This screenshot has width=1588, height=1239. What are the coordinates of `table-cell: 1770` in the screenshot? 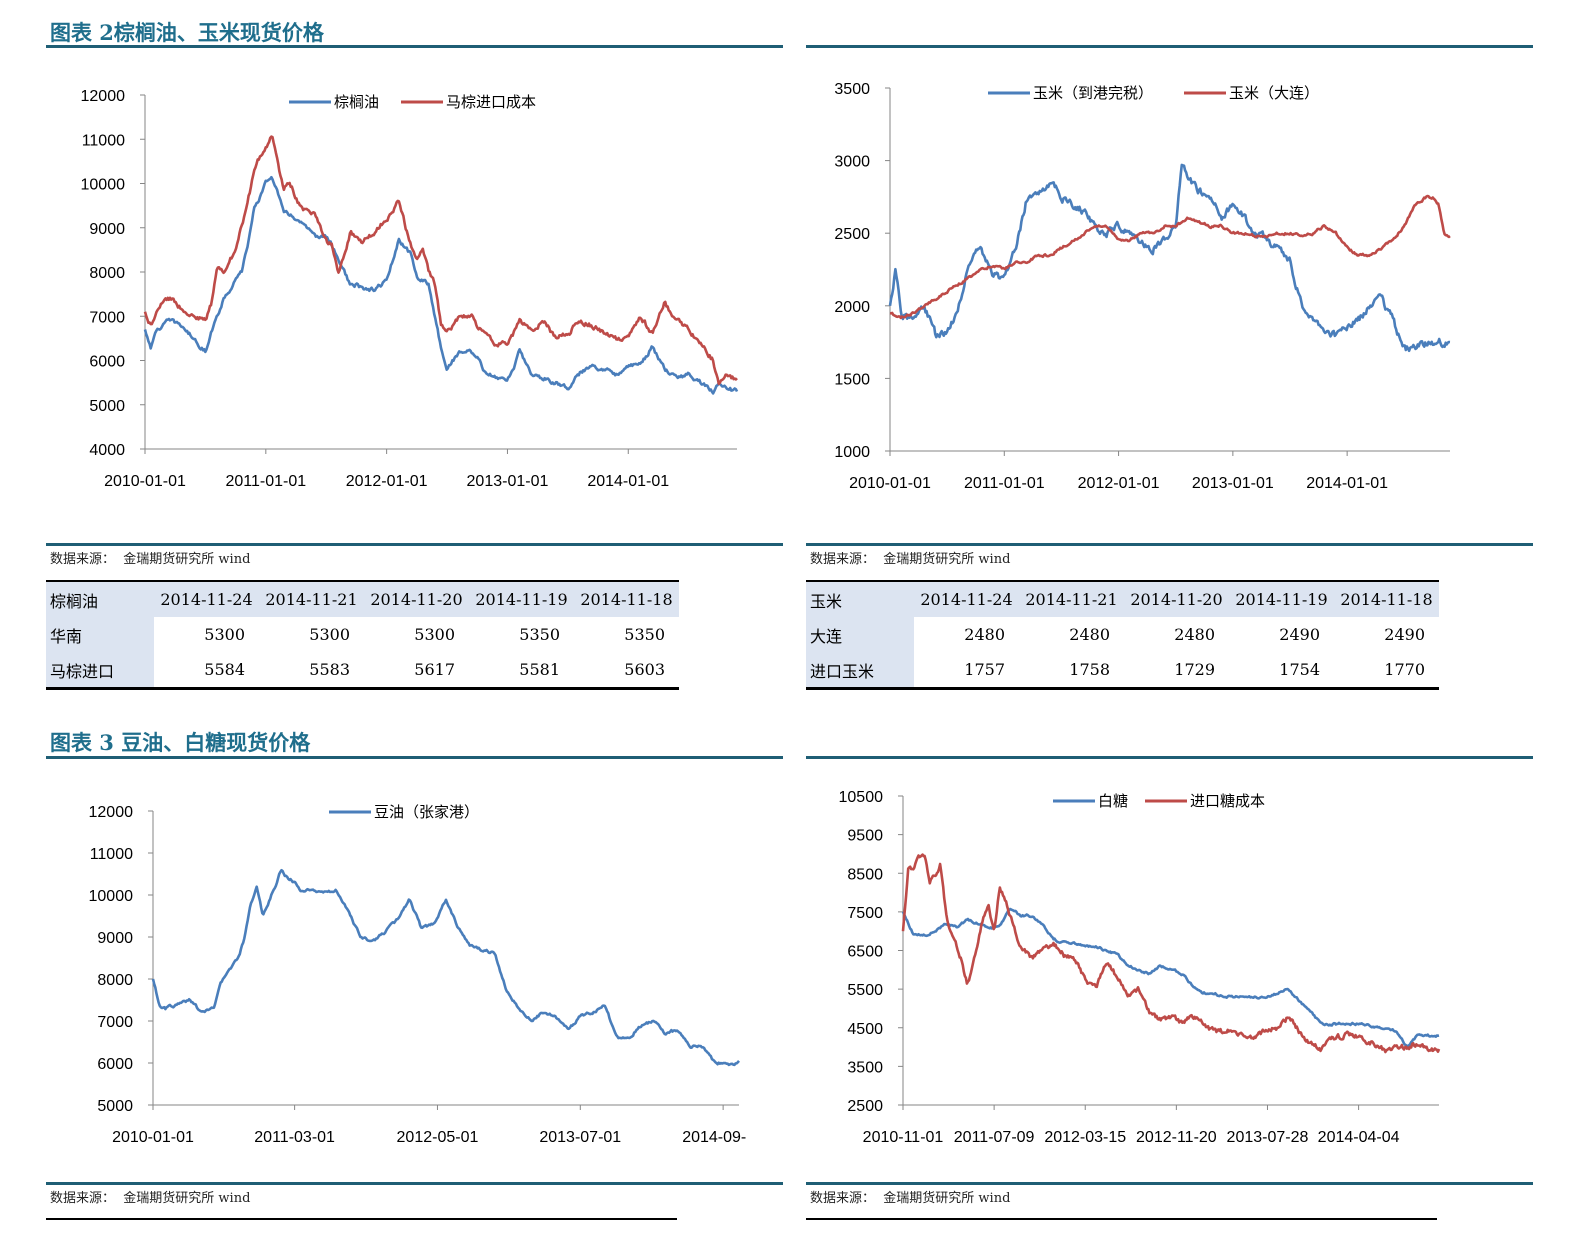 It's located at (1386, 671).